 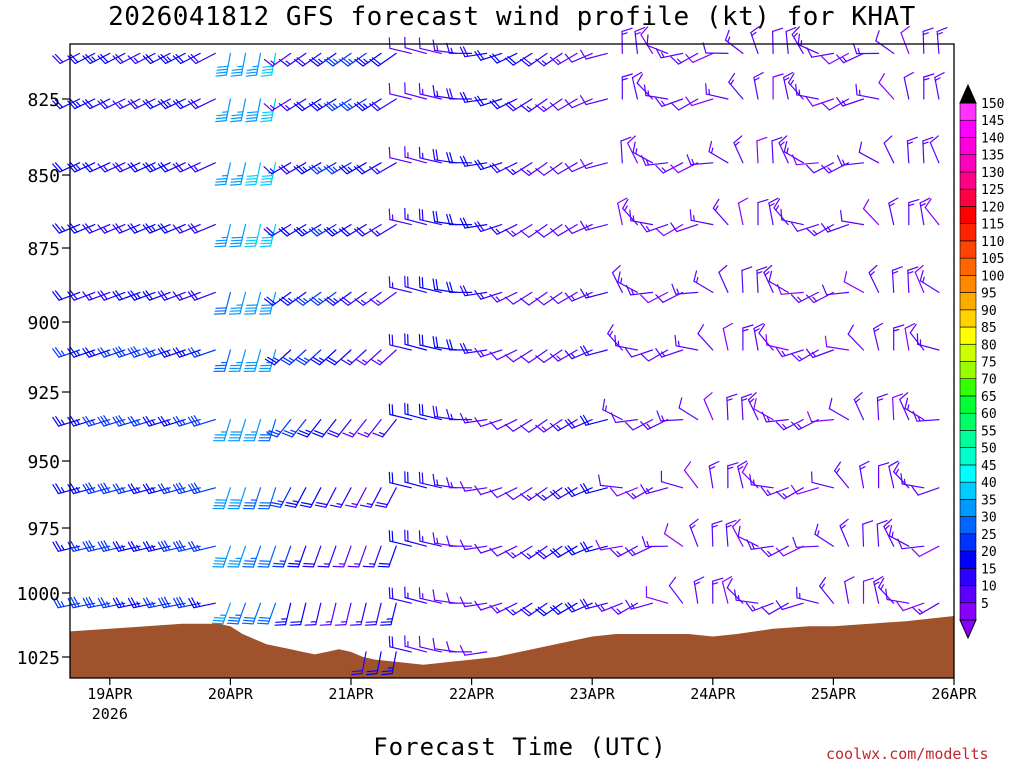 I want to click on colorbar-label: 20, so click(x=989, y=552).